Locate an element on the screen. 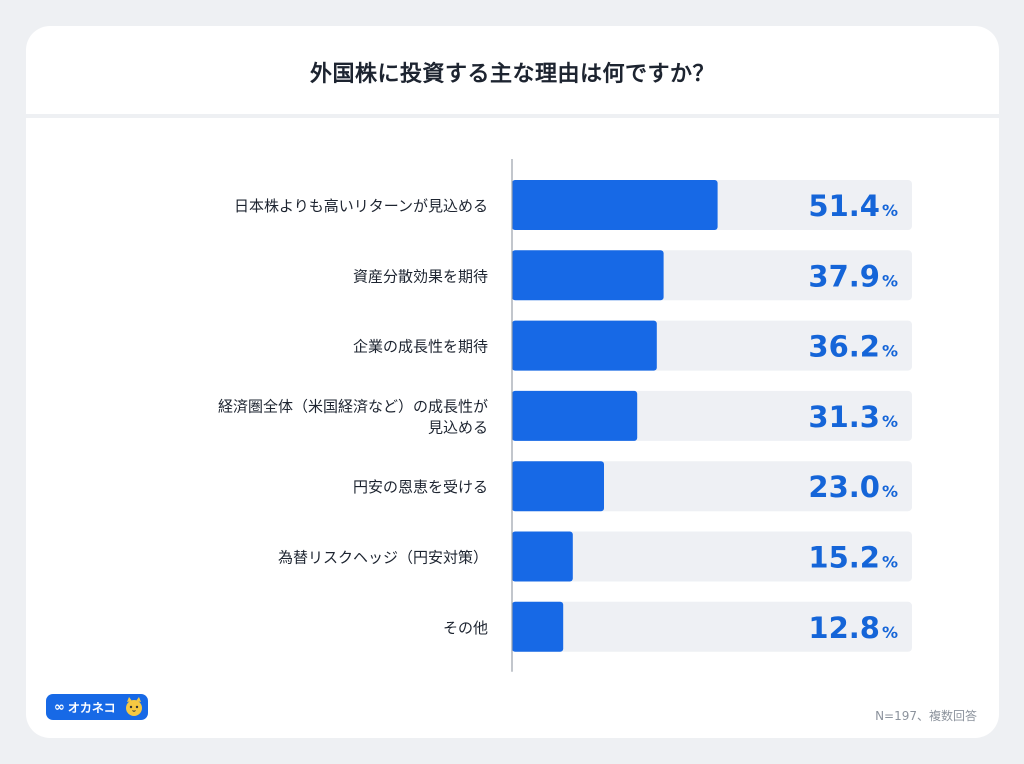 Image resolution: width=1024 pixels, height=764 pixels. category-label: 円安の恩恵を受ける is located at coordinates (420, 487).